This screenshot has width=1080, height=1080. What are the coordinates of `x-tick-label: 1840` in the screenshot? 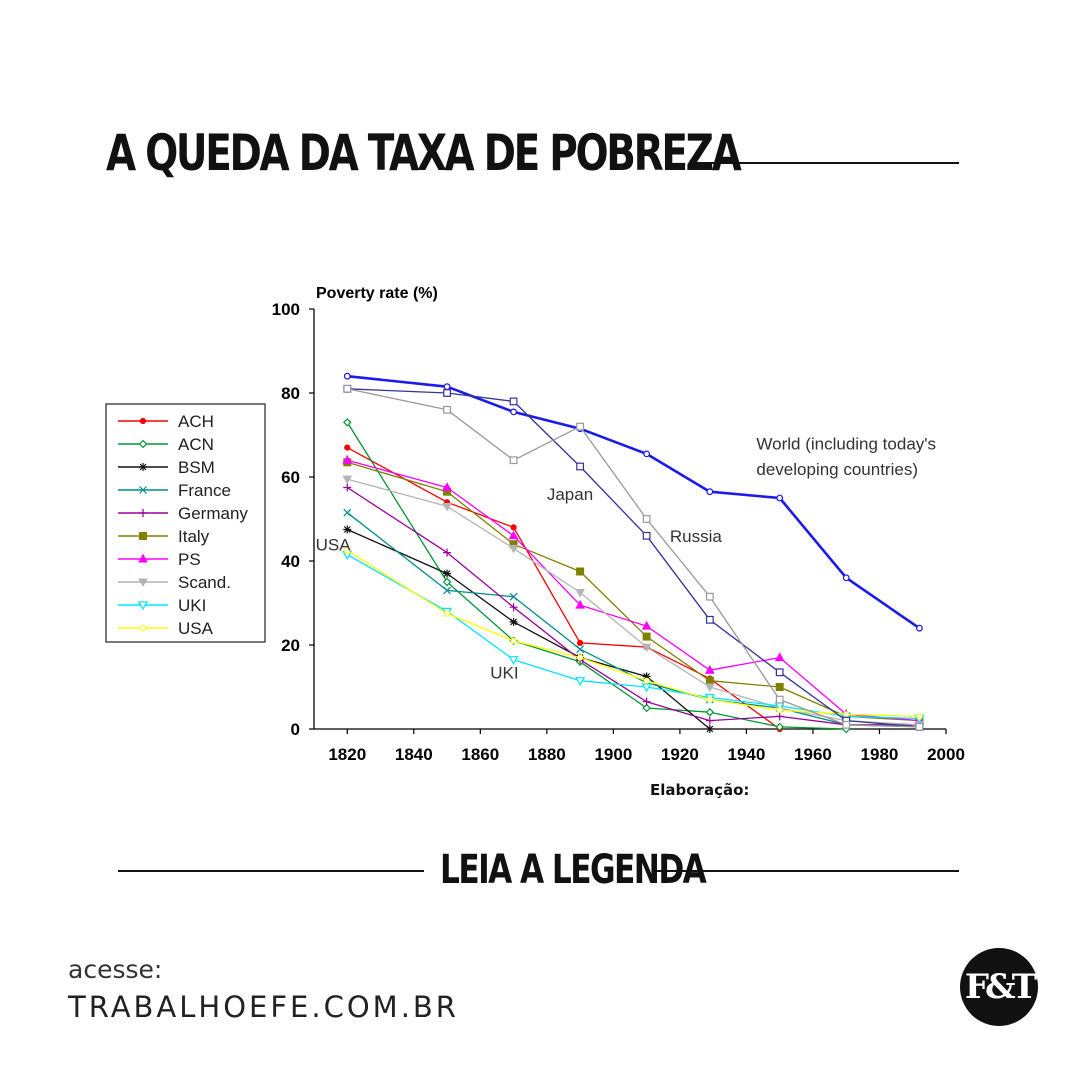 It's located at (414, 754).